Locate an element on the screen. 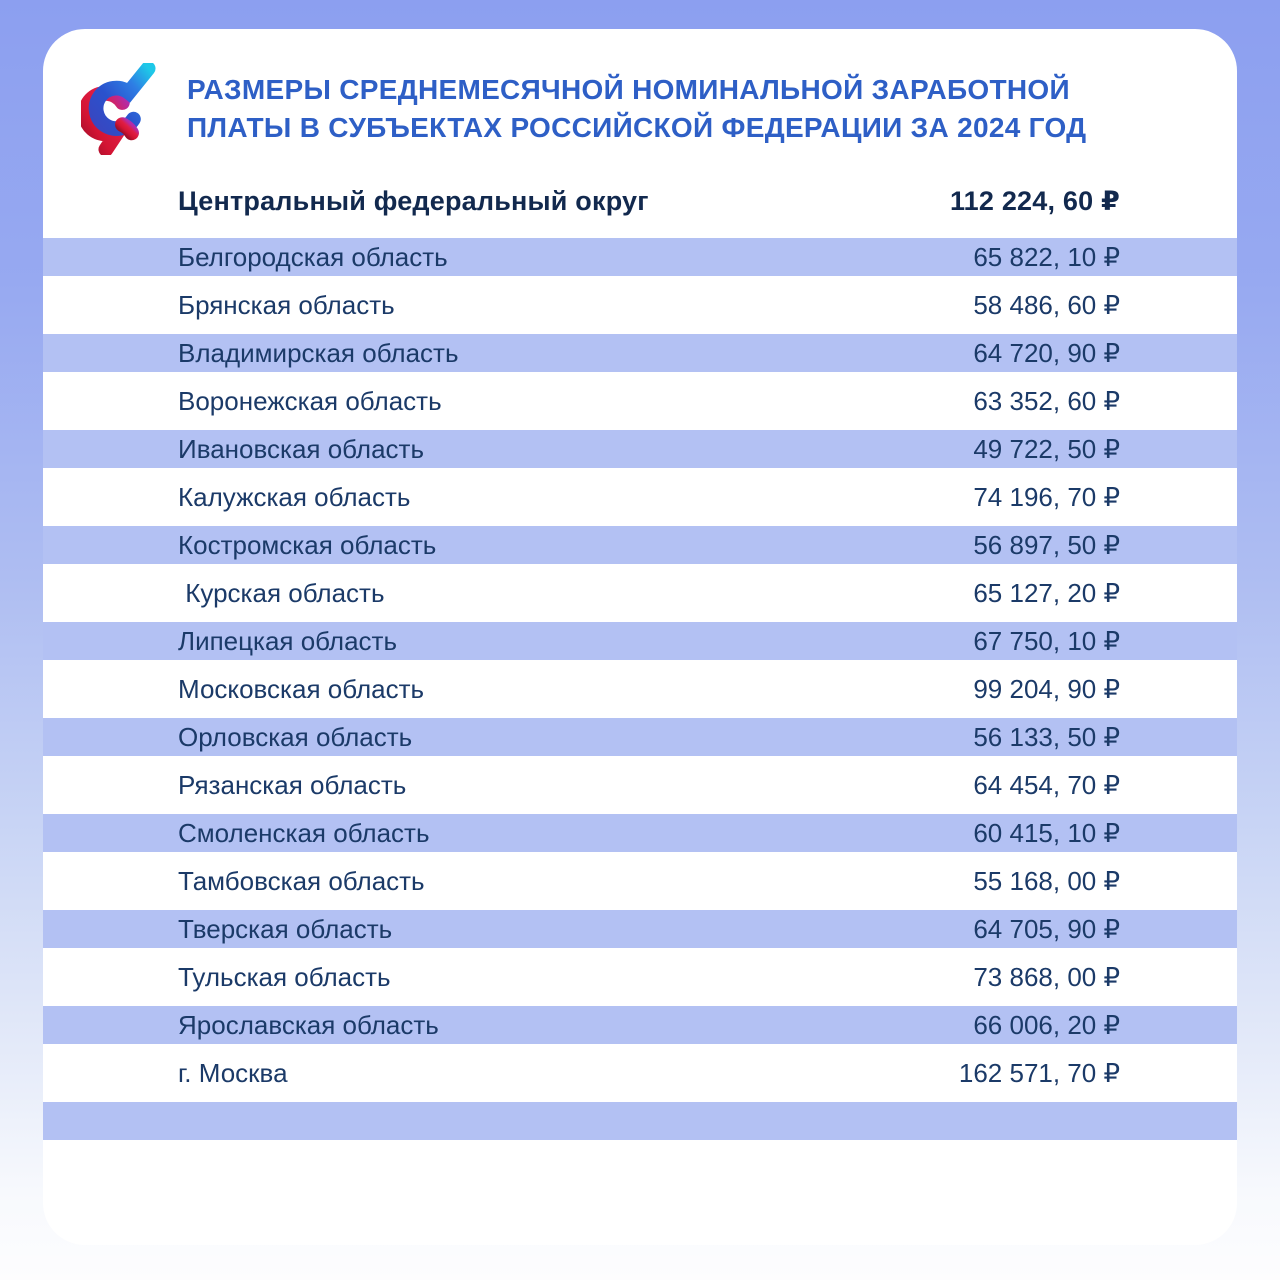 The image size is (1280, 1280). region-name: Белгородская область is located at coordinates (313, 256).